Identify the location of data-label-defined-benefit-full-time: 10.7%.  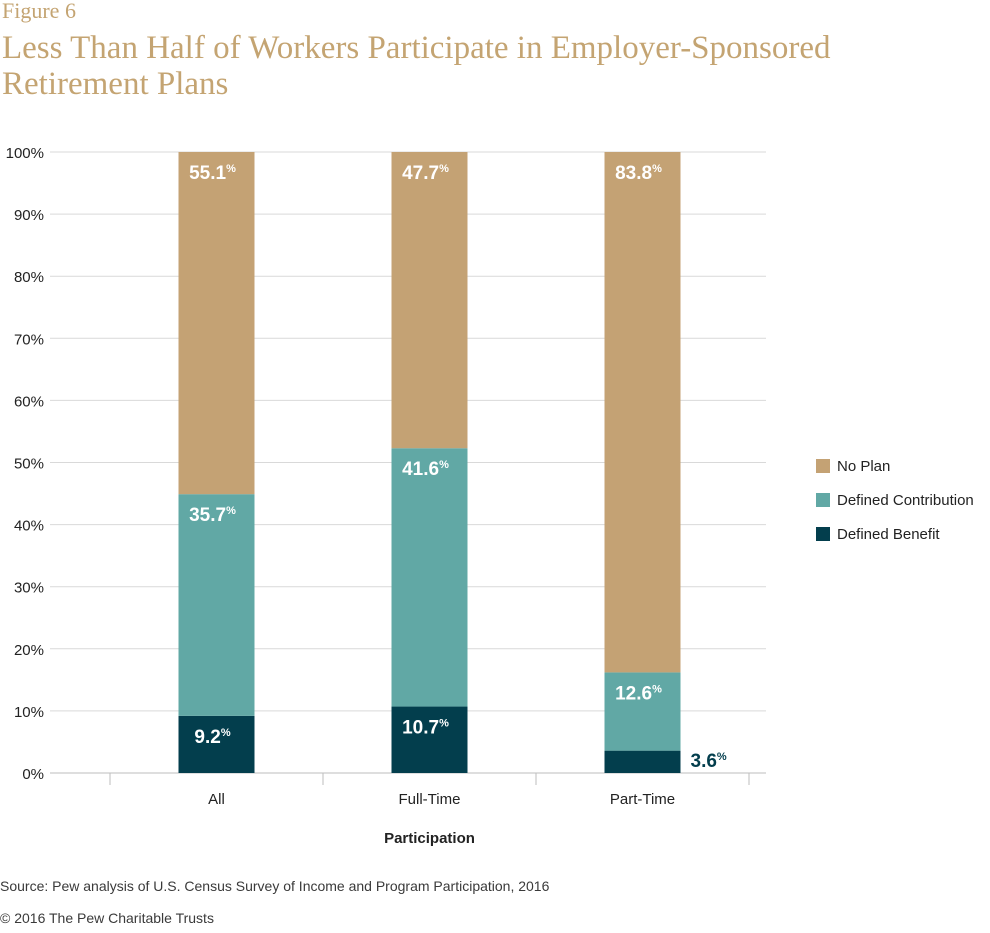
(425, 728).